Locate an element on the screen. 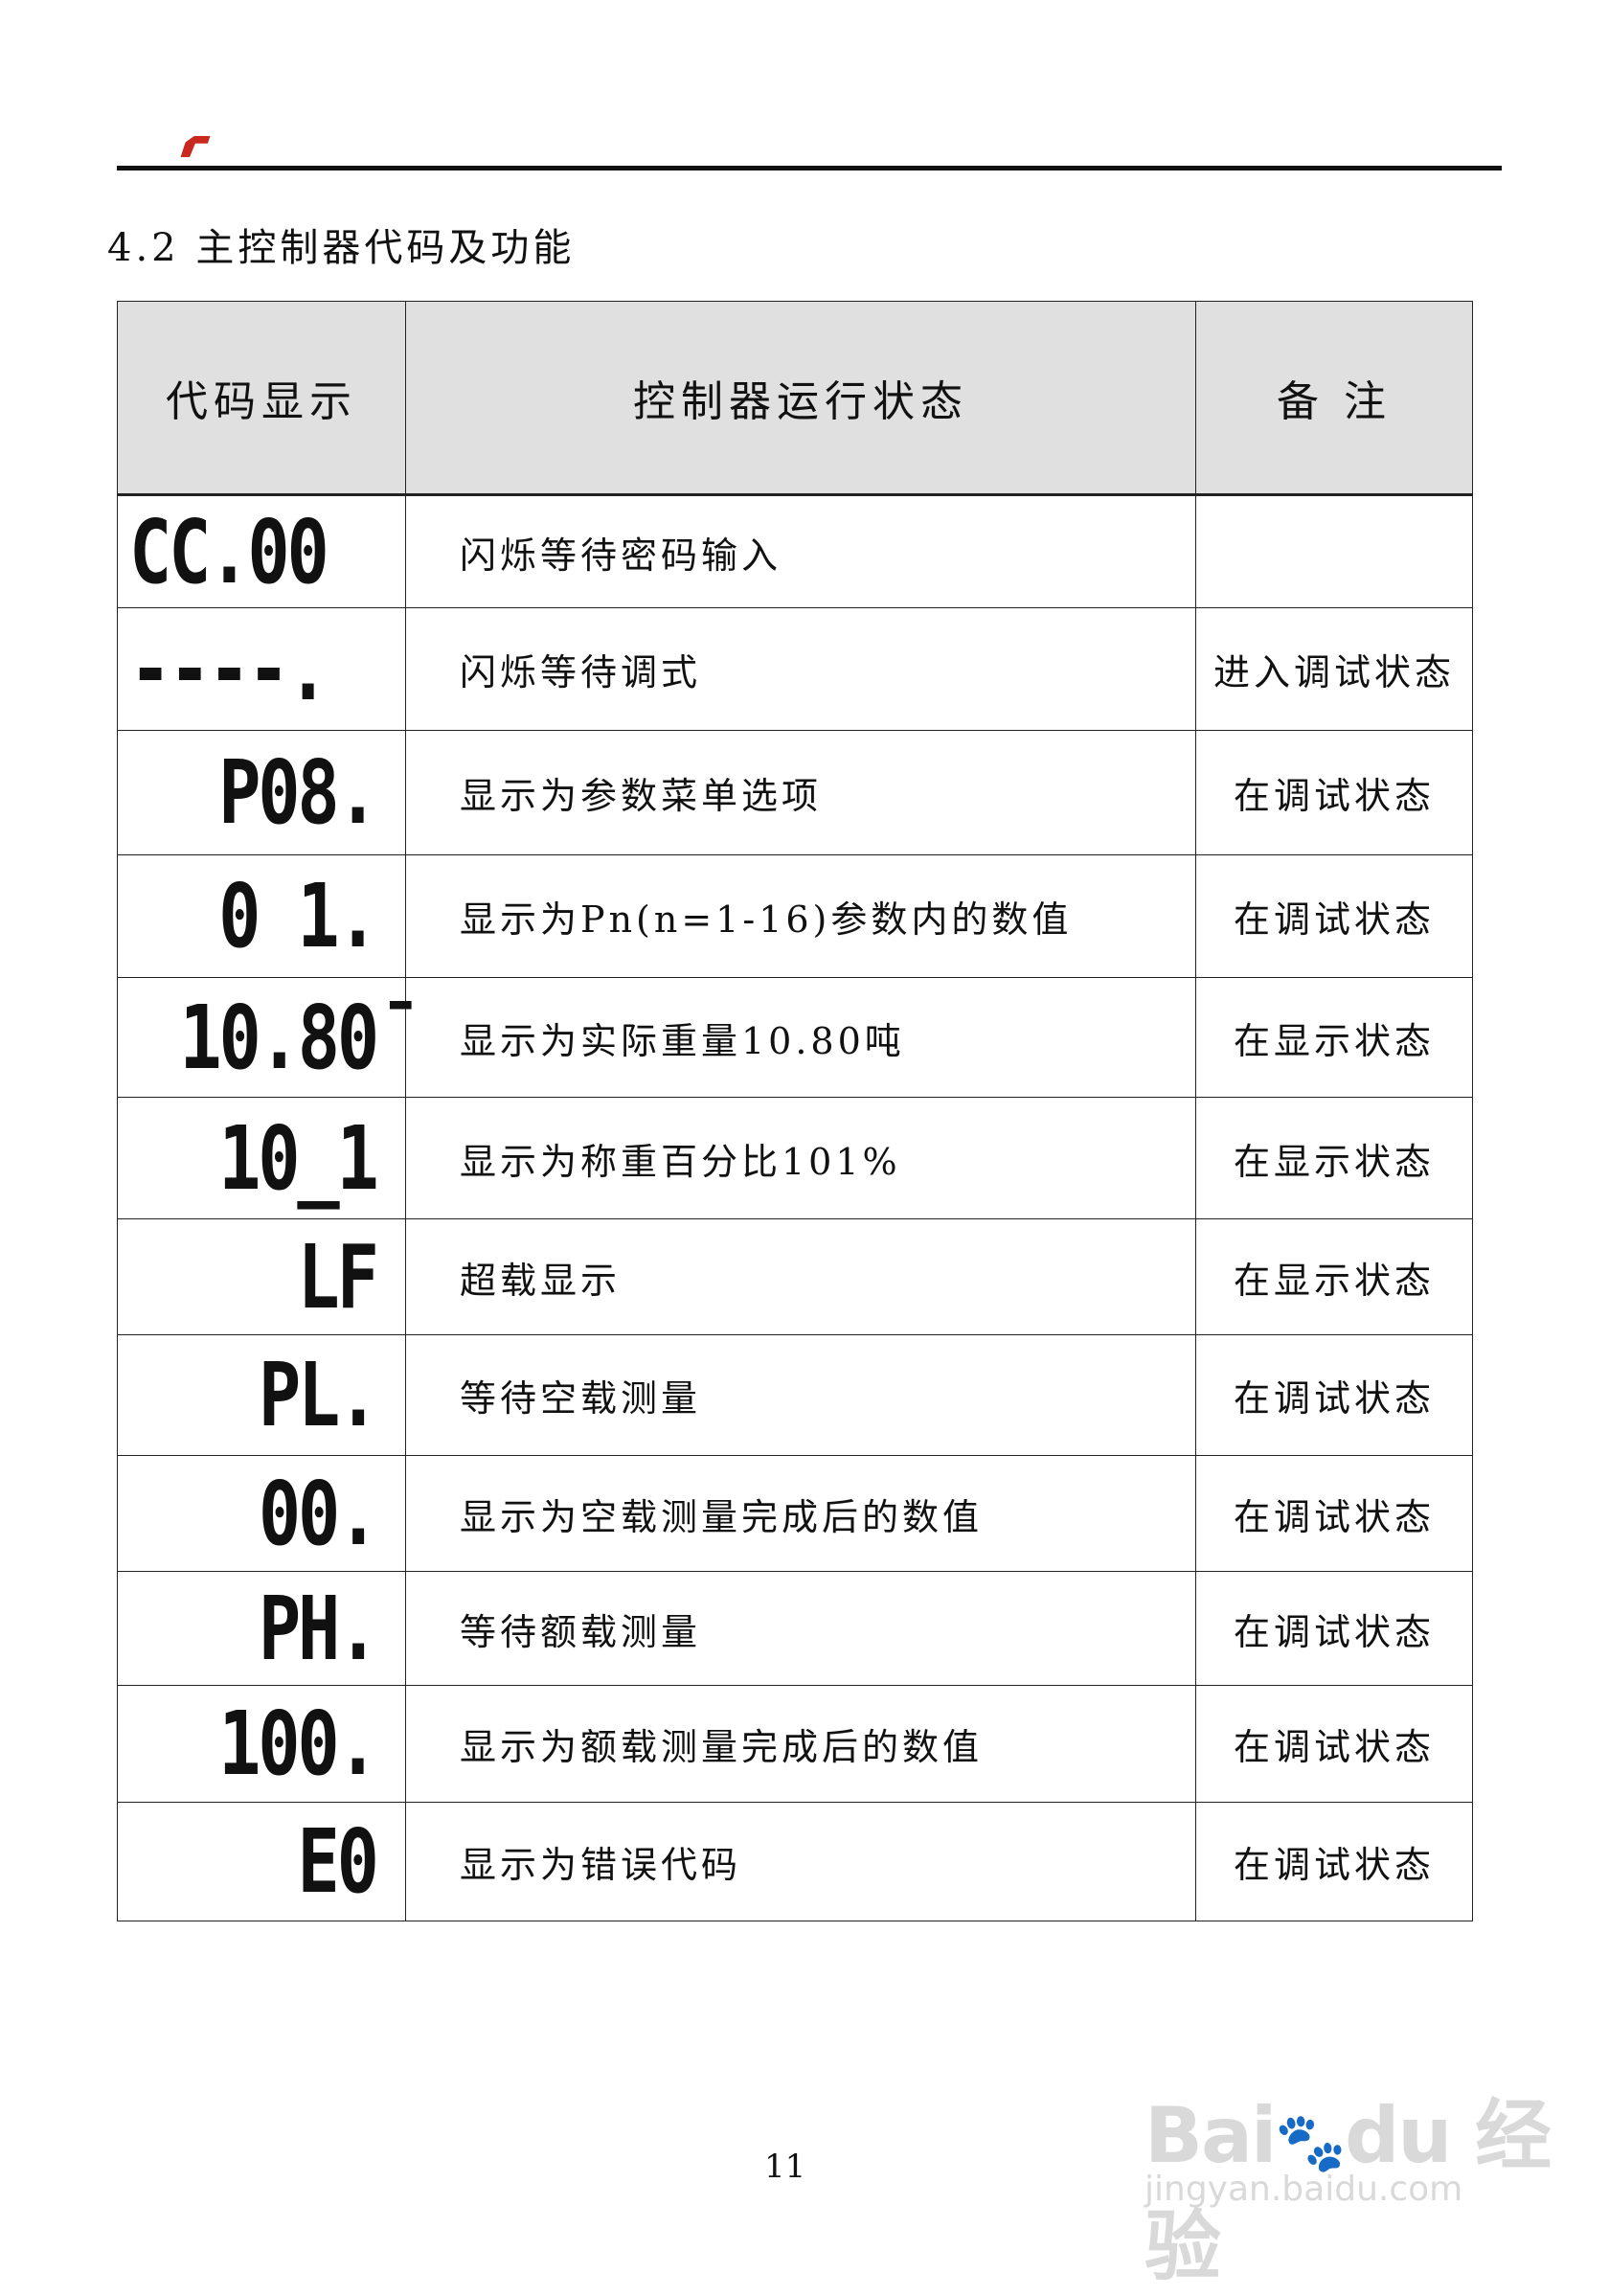  code-display: 10_1 is located at coordinates (262, 1158).